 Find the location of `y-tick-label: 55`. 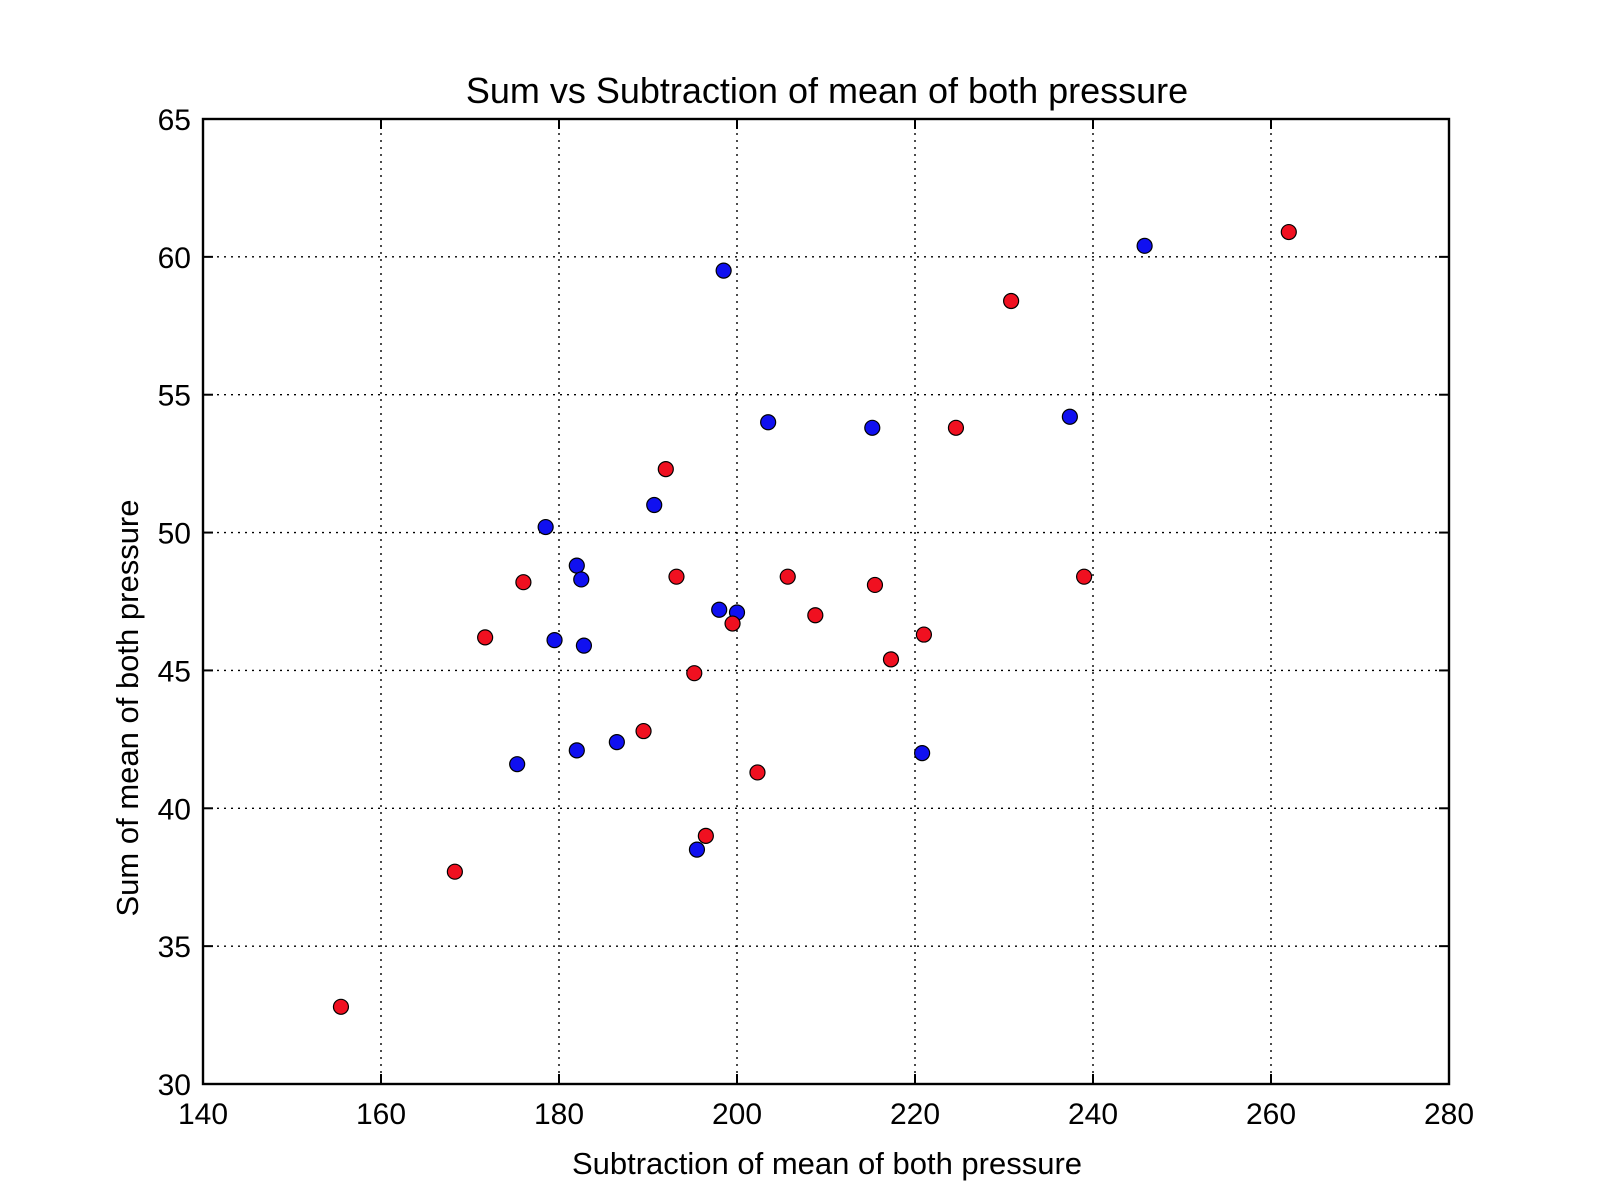

y-tick-label: 55 is located at coordinates (174, 396).